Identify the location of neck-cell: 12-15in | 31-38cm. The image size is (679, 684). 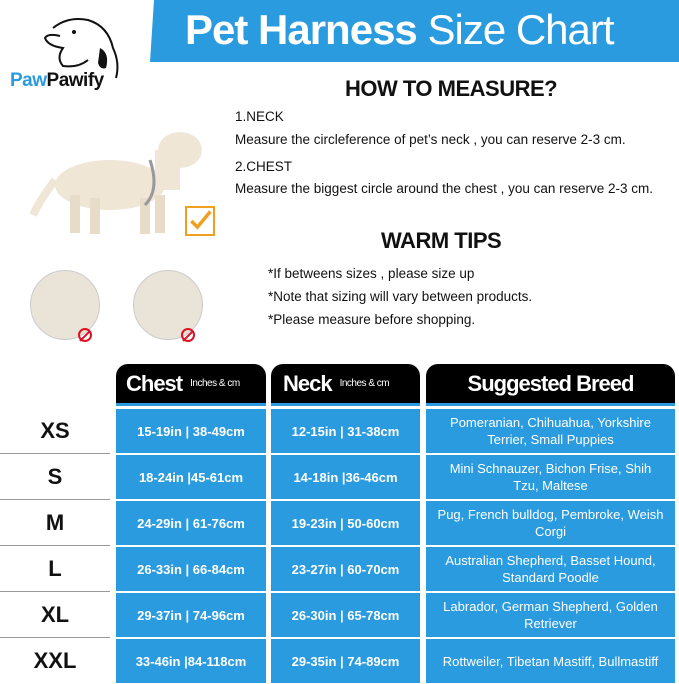
(345, 431).